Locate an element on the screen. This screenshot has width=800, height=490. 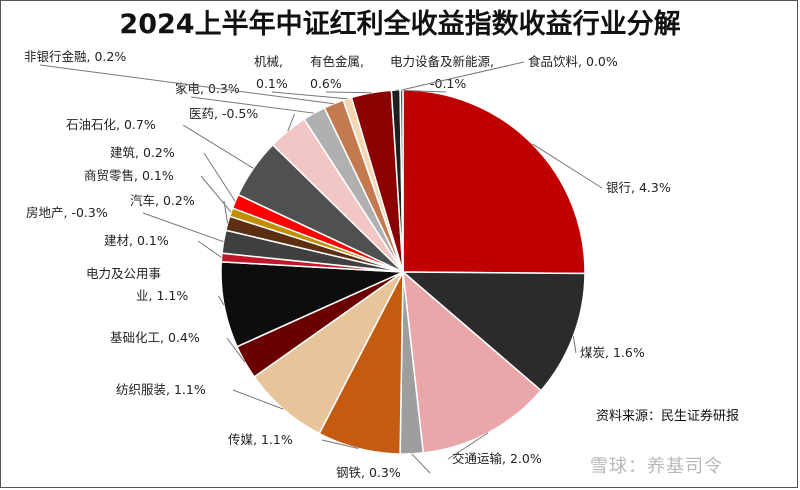
leader-line-交通运输 is located at coordinates (468, 446).